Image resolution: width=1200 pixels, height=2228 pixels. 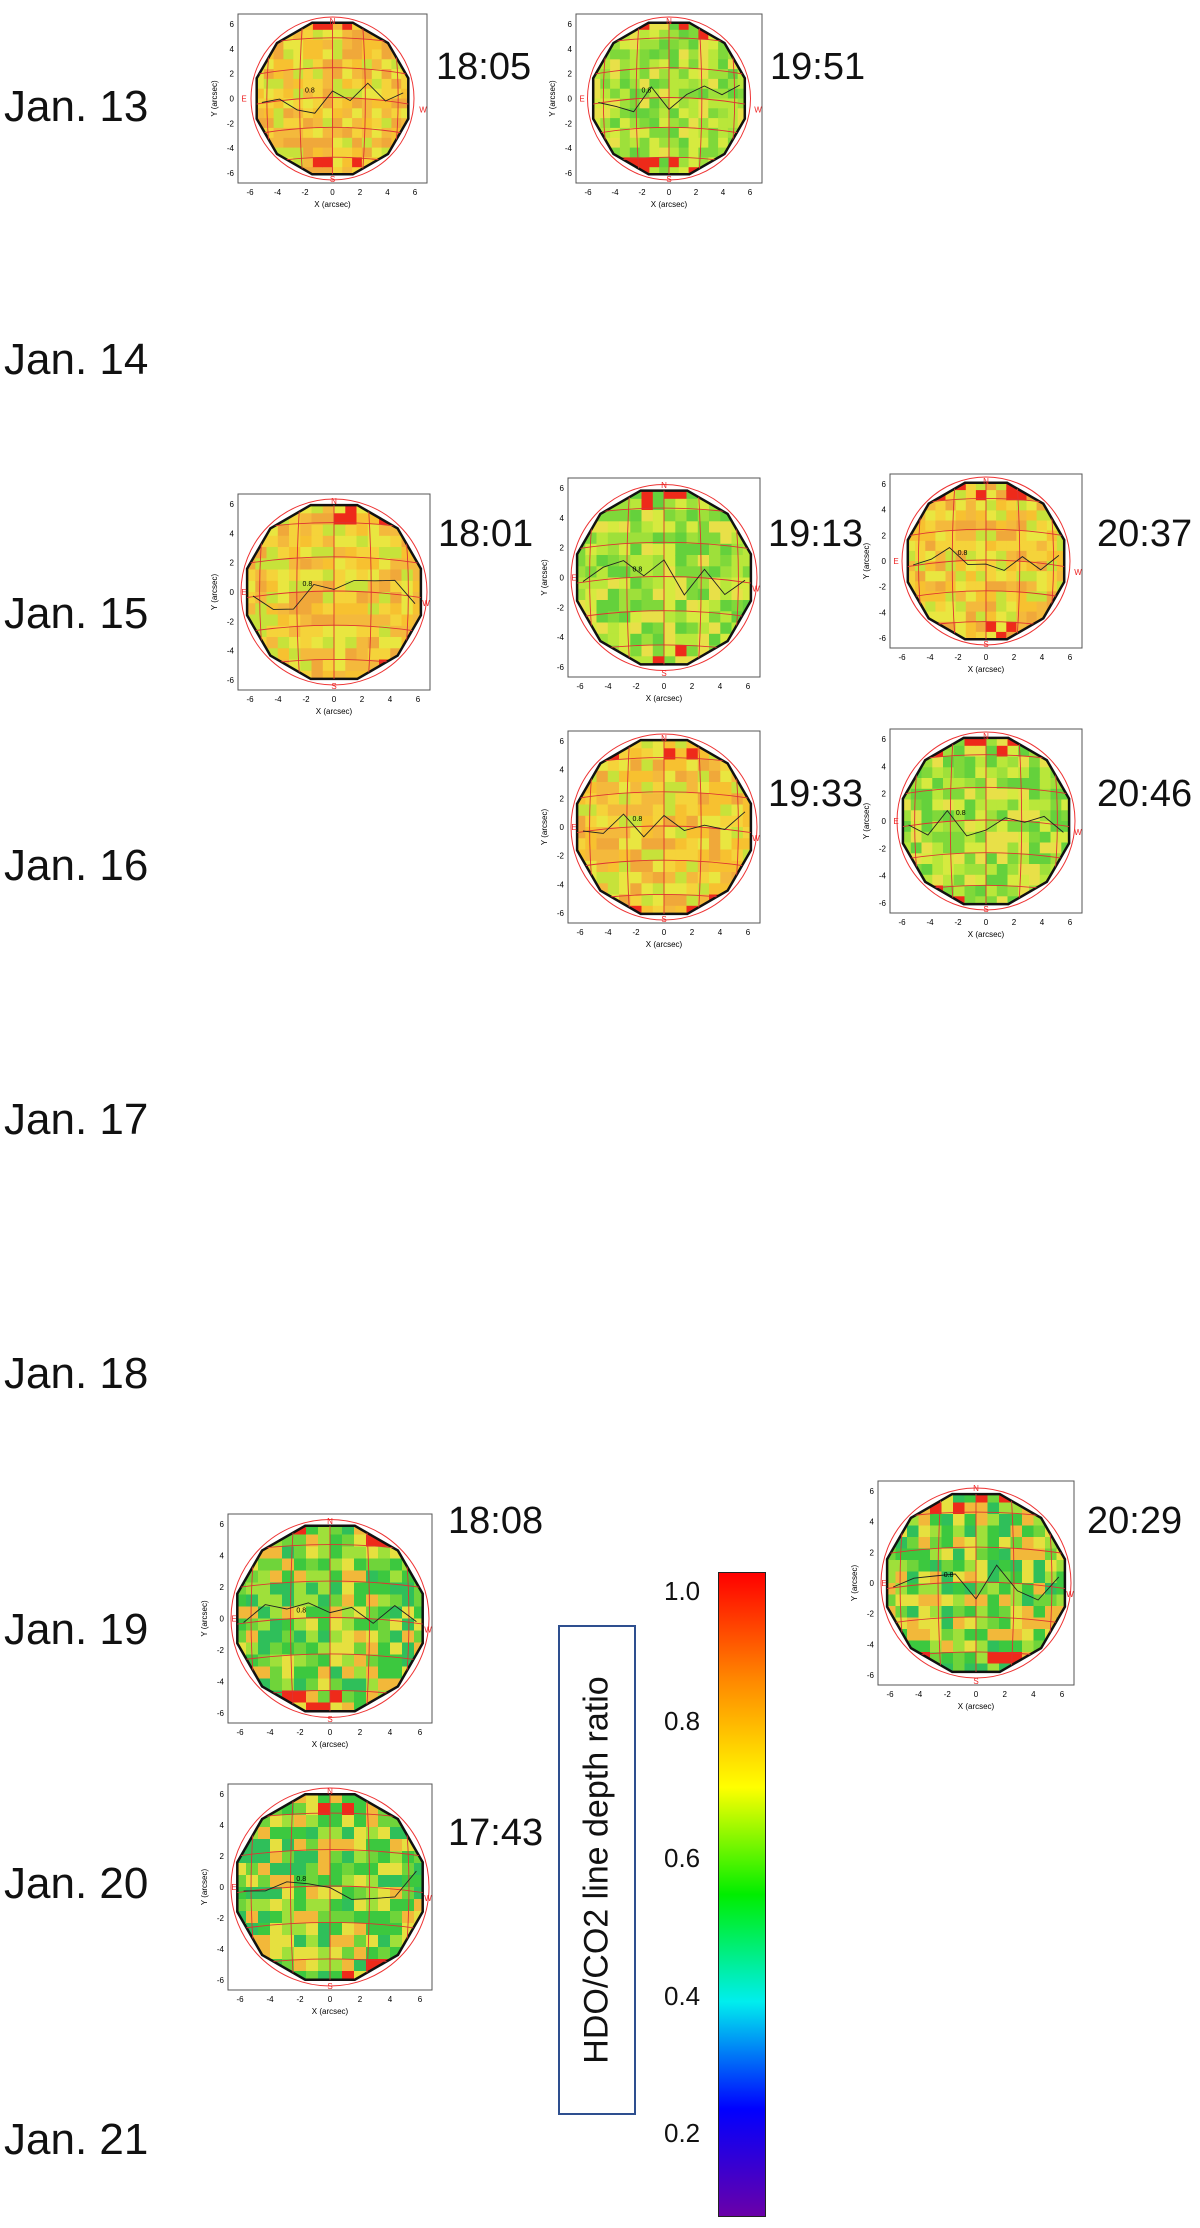 I want to click on time-label-jan19-b: 20:29, so click(x=1135, y=1521).